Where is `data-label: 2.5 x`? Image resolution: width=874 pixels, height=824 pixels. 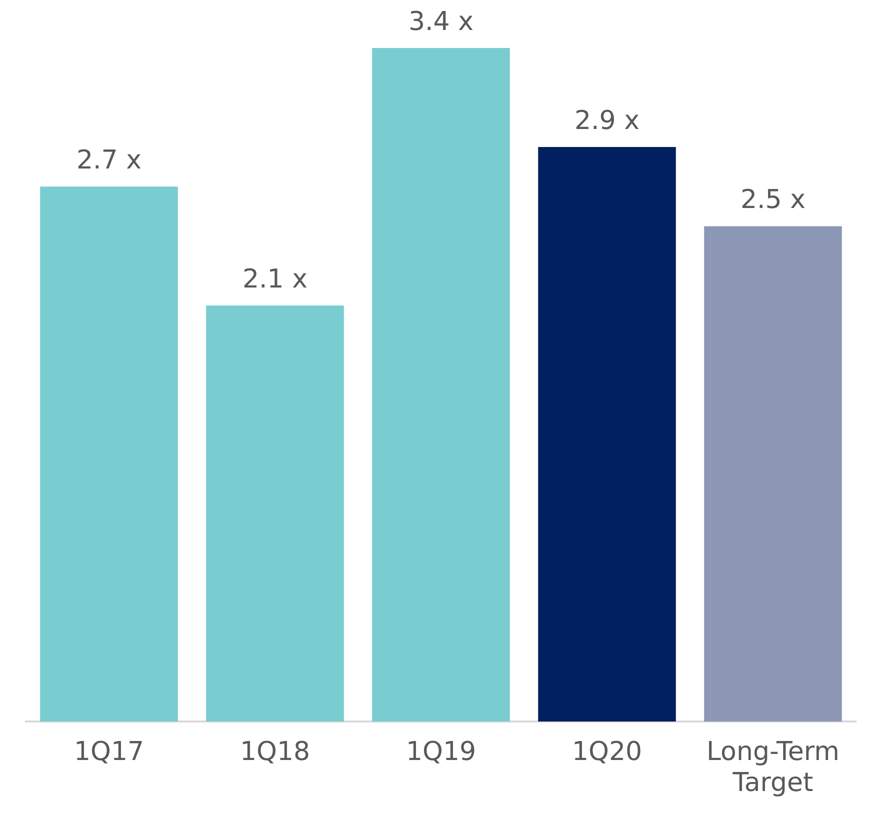 data-label: 2.5 x is located at coordinates (773, 200).